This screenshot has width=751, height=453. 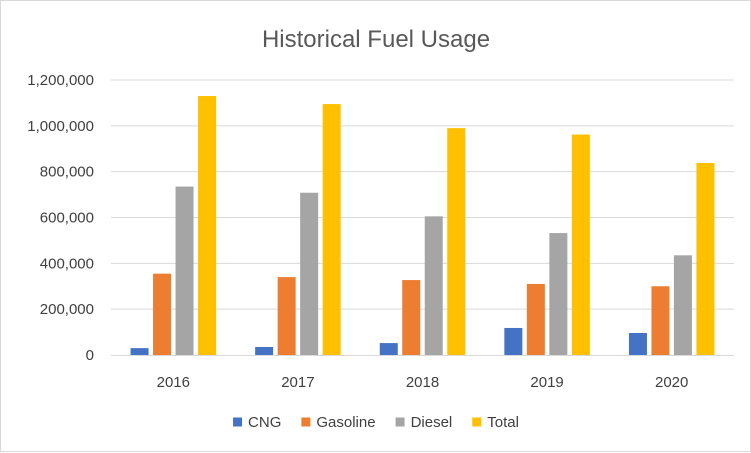 I want to click on bar-gasoline-2016, so click(x=162, y=314).